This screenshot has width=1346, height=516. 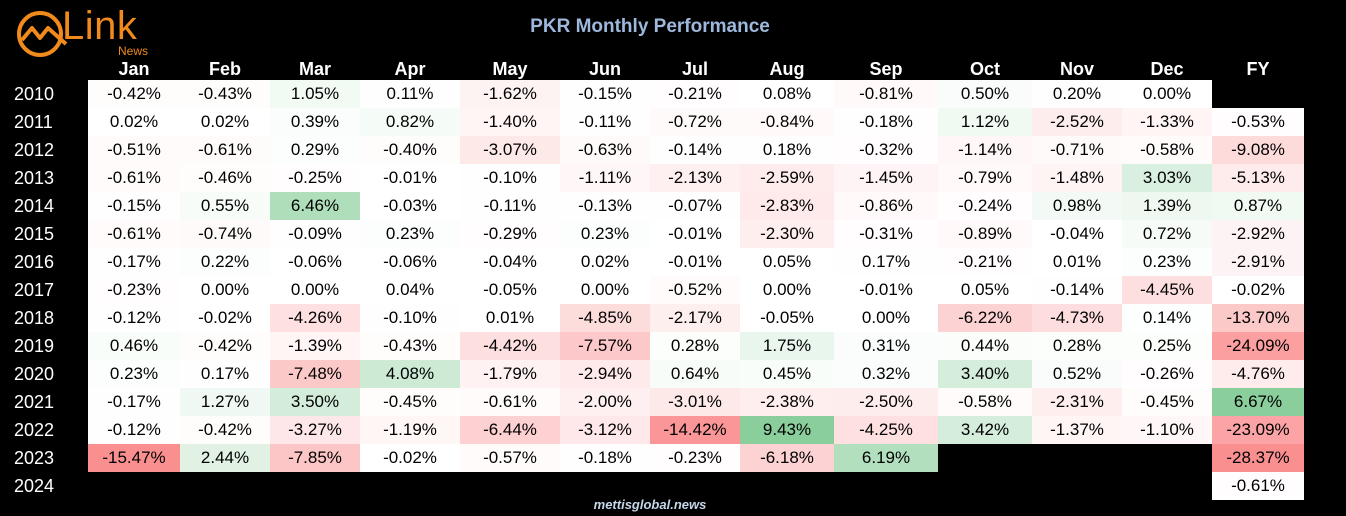 I want to click on cell-2018-may: 0.01%, so click(x=510, y=318).